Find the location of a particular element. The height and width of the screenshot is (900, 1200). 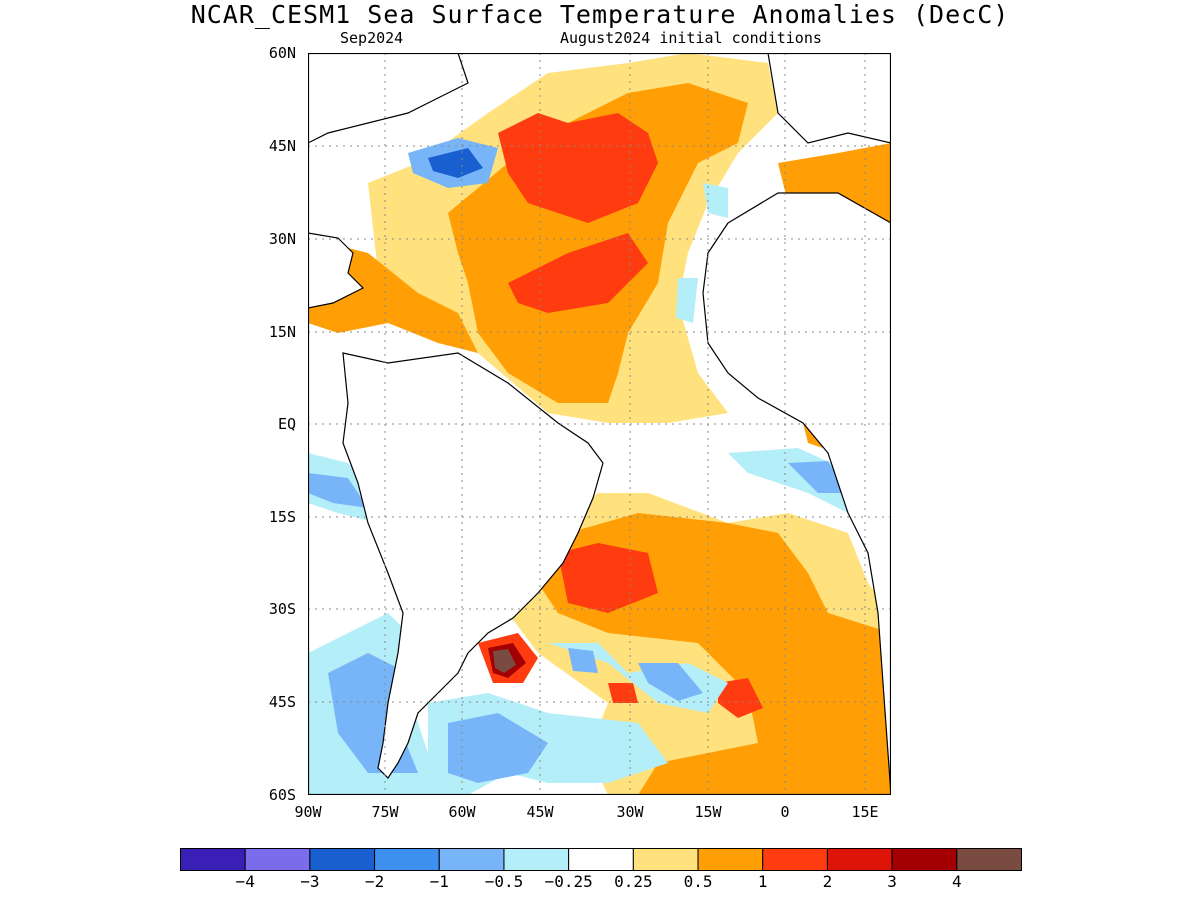

y-tick-label: 60S is located at coordinates (282, 795).